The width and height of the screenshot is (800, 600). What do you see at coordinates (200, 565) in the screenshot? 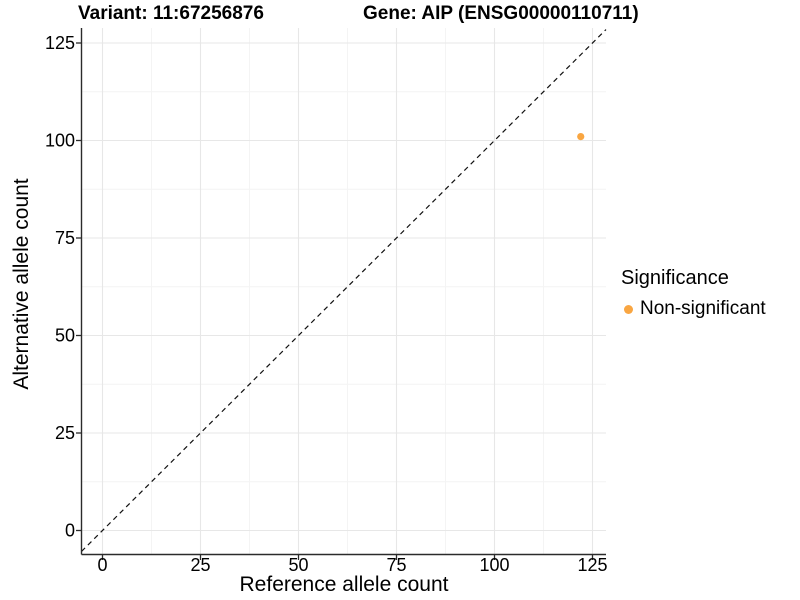
I see `x-tick-label: 25` at bounding box center [200, 565].